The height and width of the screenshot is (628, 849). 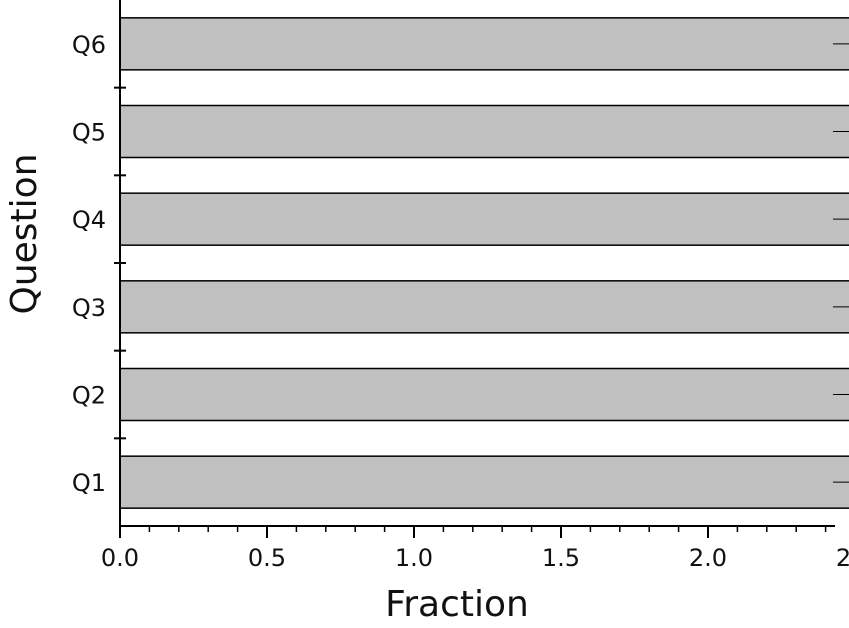 I want to click on bar-q4, so click(x=484, y=219).